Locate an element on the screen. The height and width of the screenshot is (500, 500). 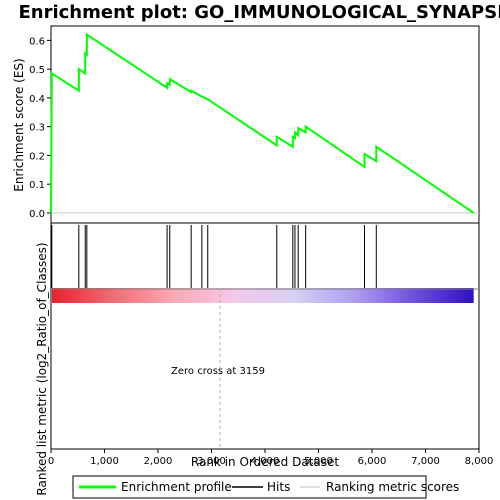
x-axis-label: Rank in Ordered Dataset is located at coordinates (265, 462).